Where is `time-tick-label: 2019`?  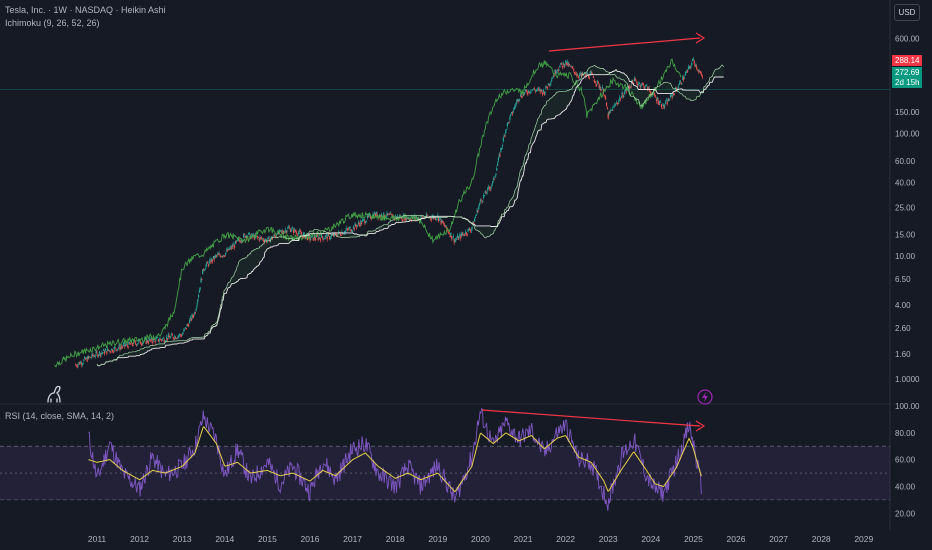
time-tick-label: 2019 is located at coordinates (437, 539).